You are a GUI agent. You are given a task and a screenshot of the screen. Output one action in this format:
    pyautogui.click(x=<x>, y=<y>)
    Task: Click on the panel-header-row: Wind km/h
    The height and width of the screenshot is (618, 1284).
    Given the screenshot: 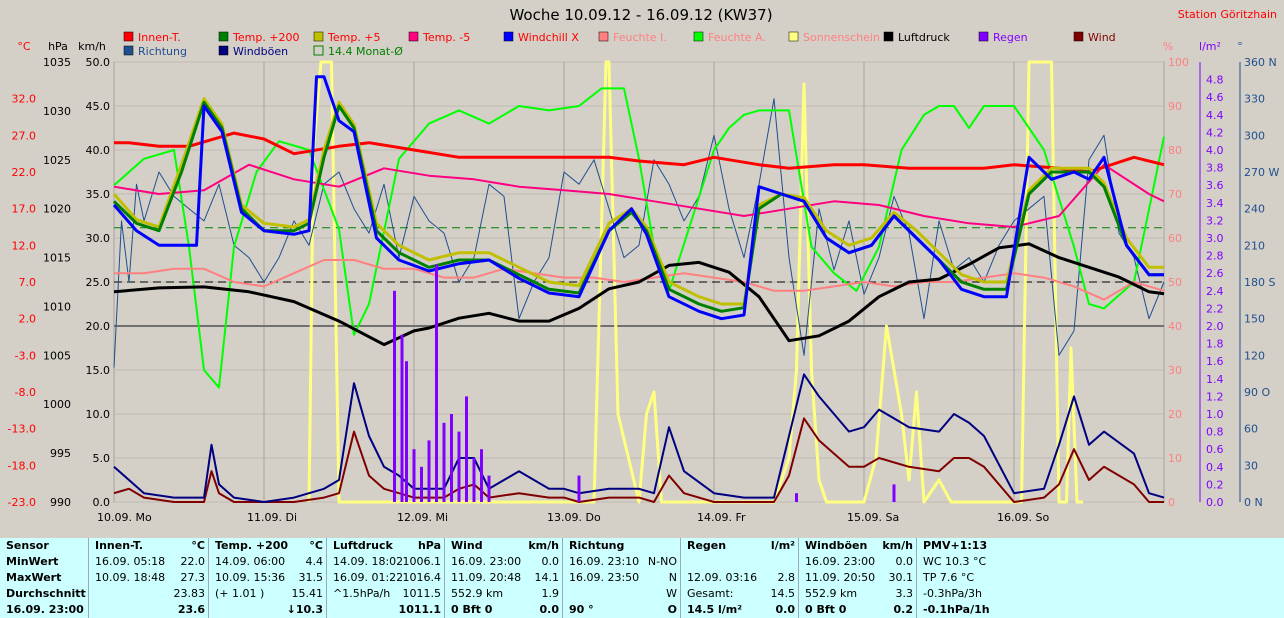 What is the action you would take?
    pyautogui.click(x=504, y=546)
    